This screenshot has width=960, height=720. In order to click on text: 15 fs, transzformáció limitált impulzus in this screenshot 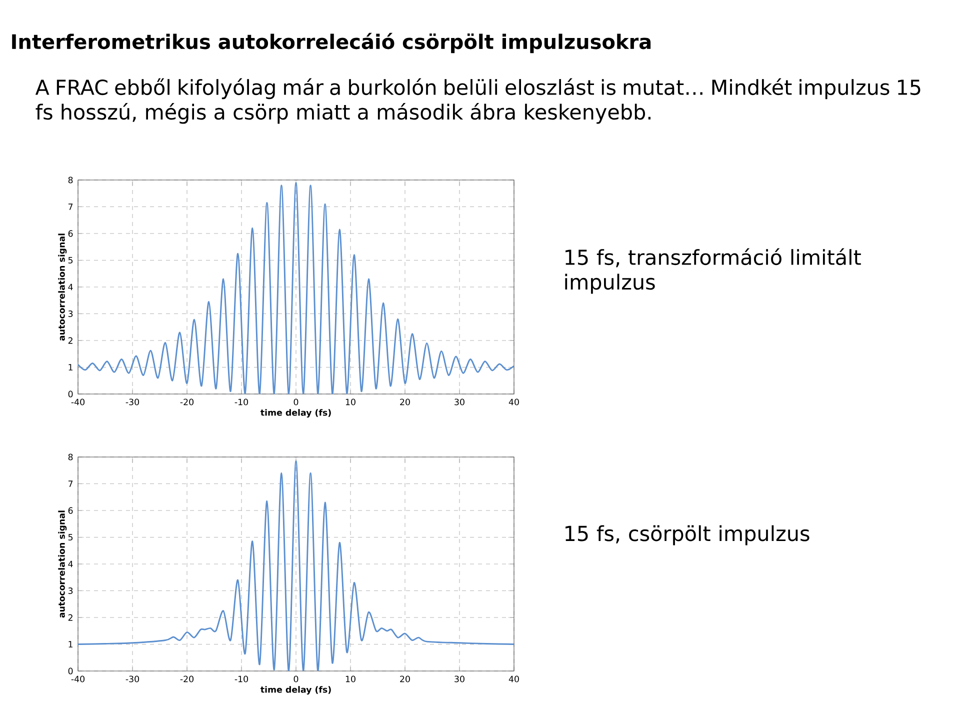, I will do `click(713, 271)`.